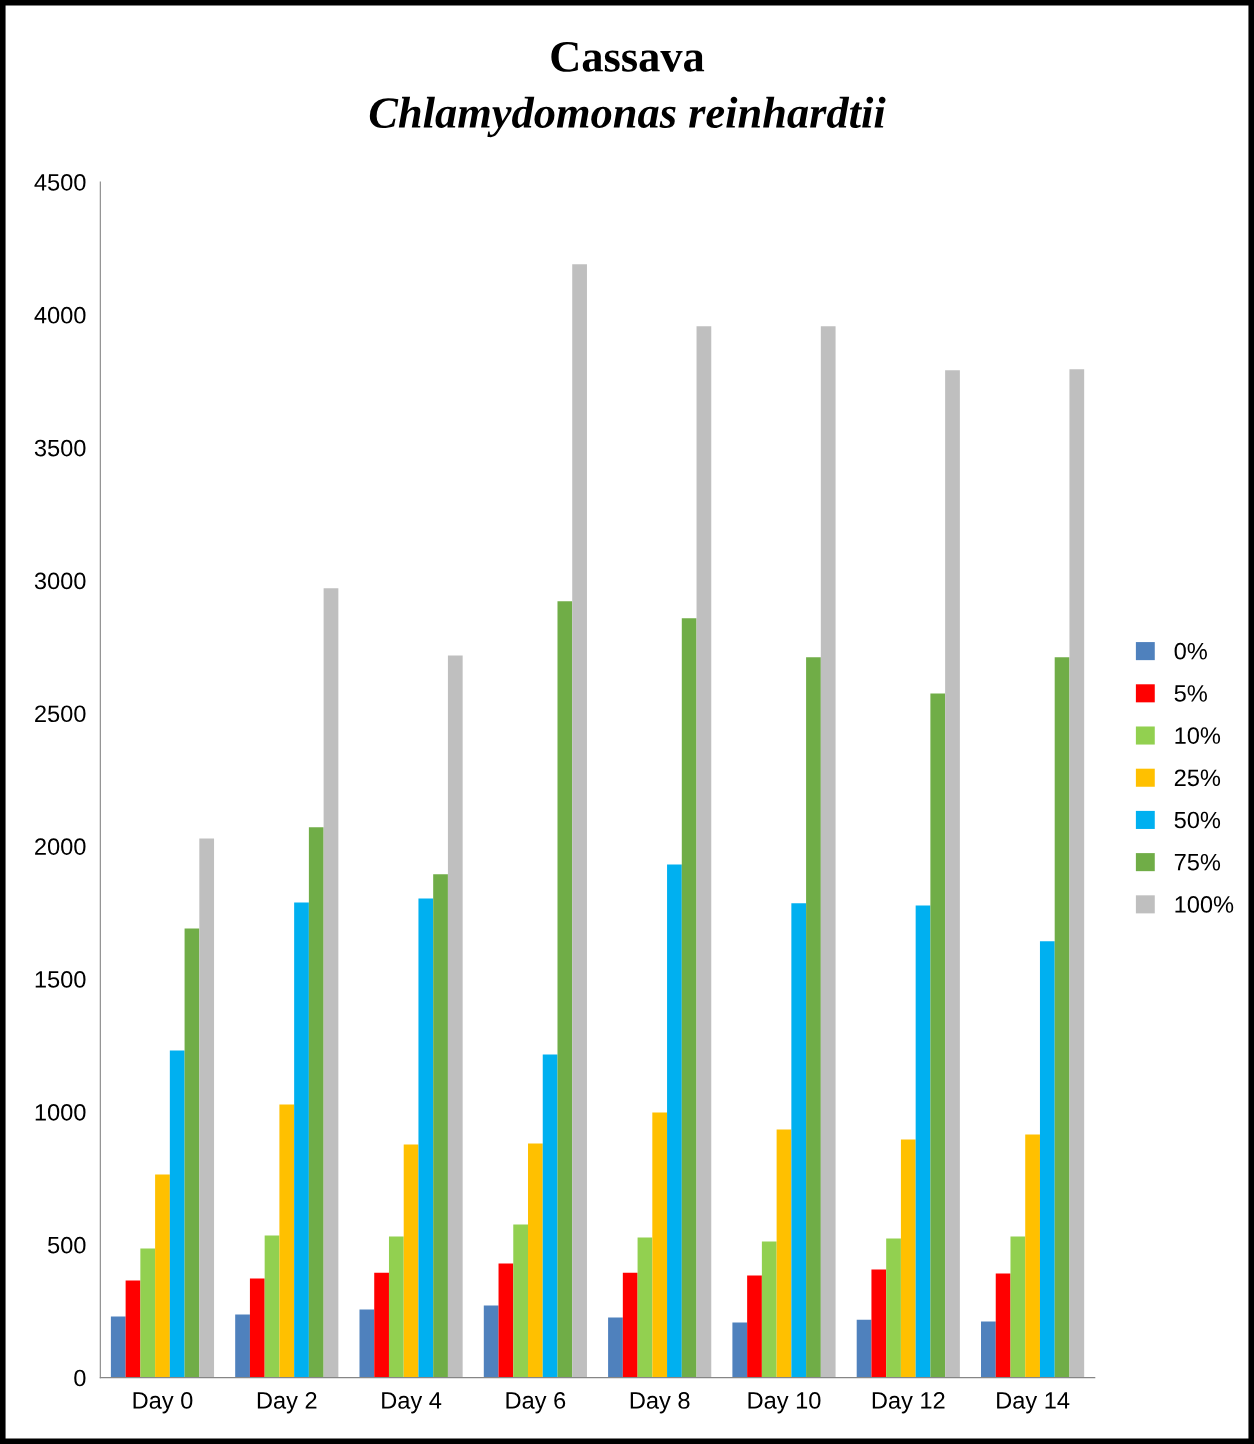 The height and width of the screenshot is (1444, 1254). Describe the element at coordinates (60, 315) in the screenshot. I see `y-tick-label: 4000` at that location.